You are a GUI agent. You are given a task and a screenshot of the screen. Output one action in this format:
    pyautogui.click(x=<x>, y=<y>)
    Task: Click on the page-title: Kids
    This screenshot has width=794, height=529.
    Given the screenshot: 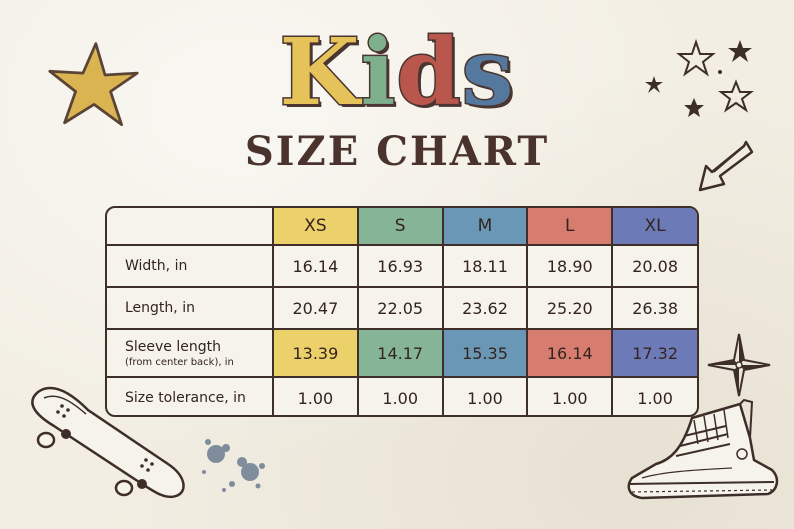 What is the action you would take?
    pyautogui.click(x=396, y=72)
    